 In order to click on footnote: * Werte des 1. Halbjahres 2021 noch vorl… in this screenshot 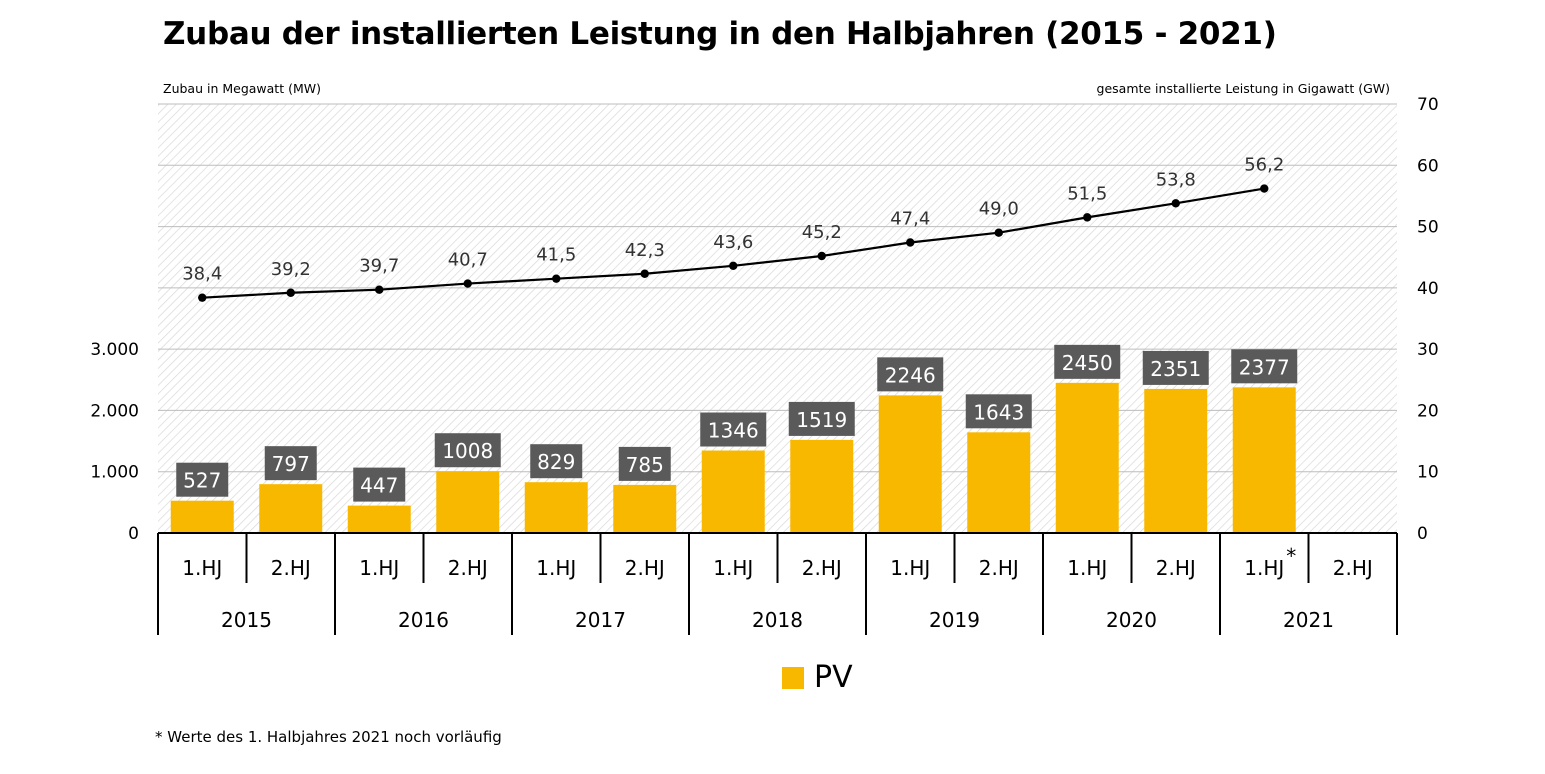, I will do `click(328, 737)`.